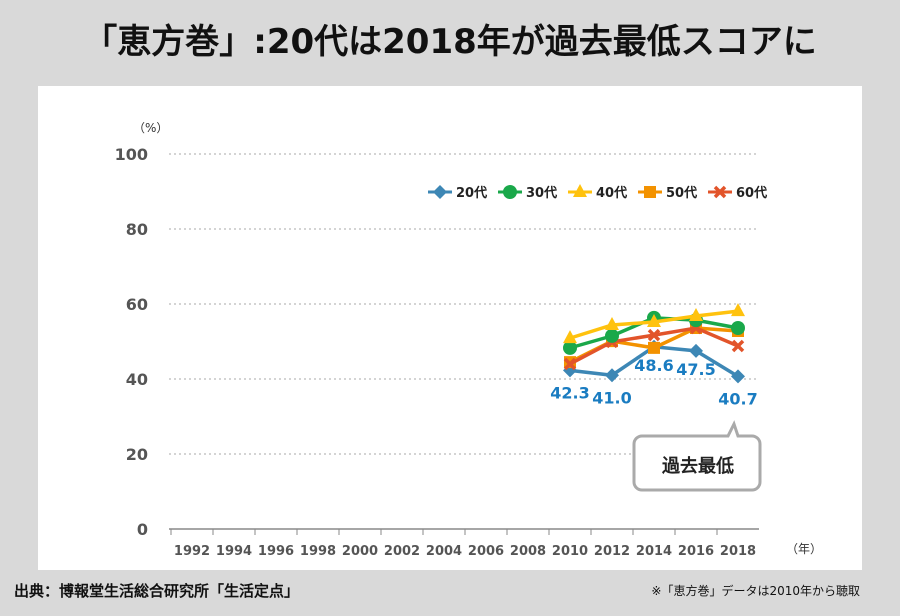  What do you see at coordinates (612, 551) in the screenshot?
I see `x-tick-label: 2012` at bounding box center [612, 551].